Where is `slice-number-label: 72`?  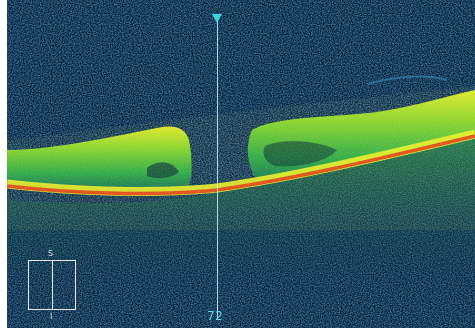
slice-number-label: 72 is located at coordinates (215, 316).